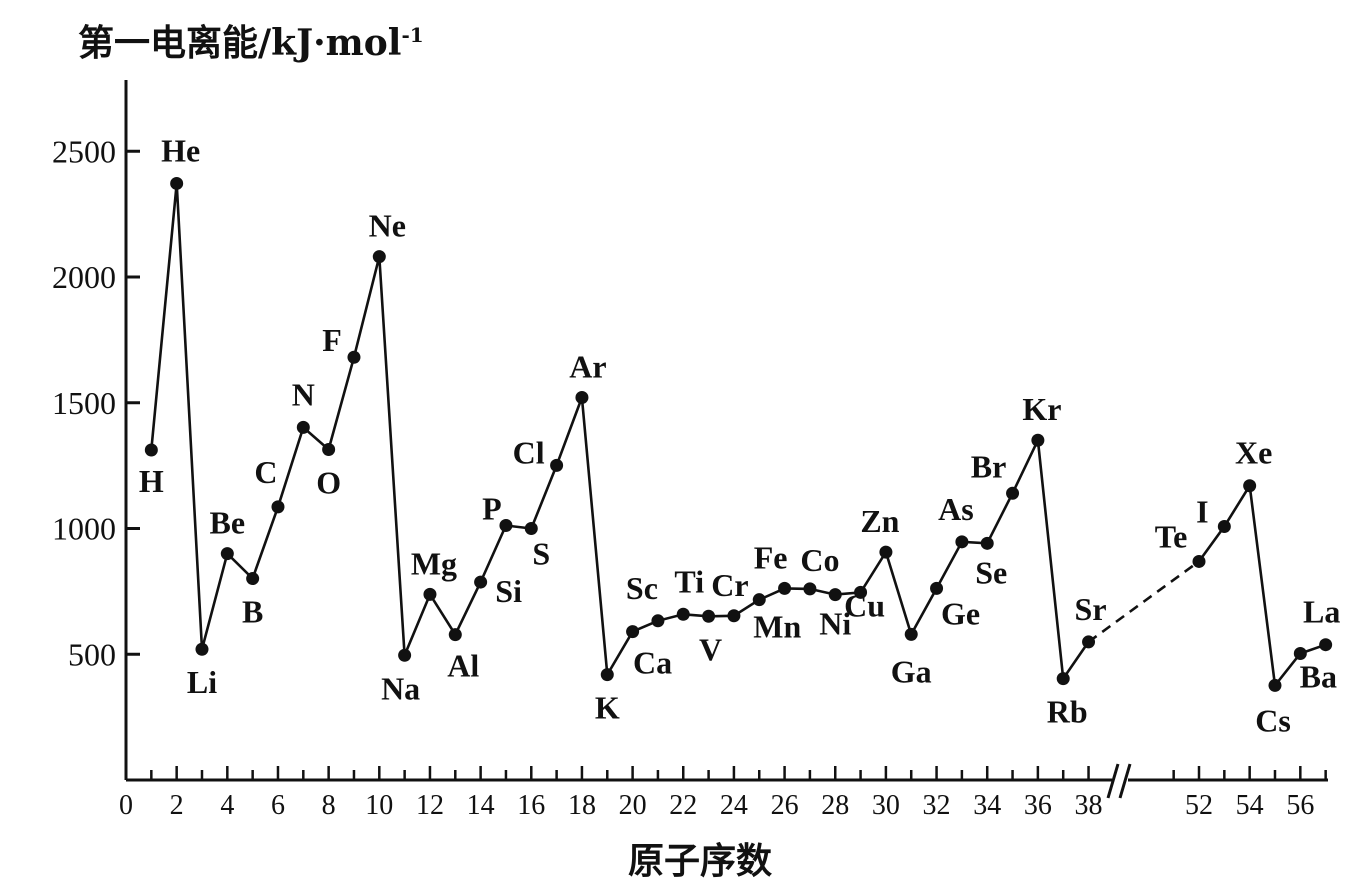 This screenshot has width=1364, height=894. I want to click on point-label-cu: Cu, so click(864, 605).